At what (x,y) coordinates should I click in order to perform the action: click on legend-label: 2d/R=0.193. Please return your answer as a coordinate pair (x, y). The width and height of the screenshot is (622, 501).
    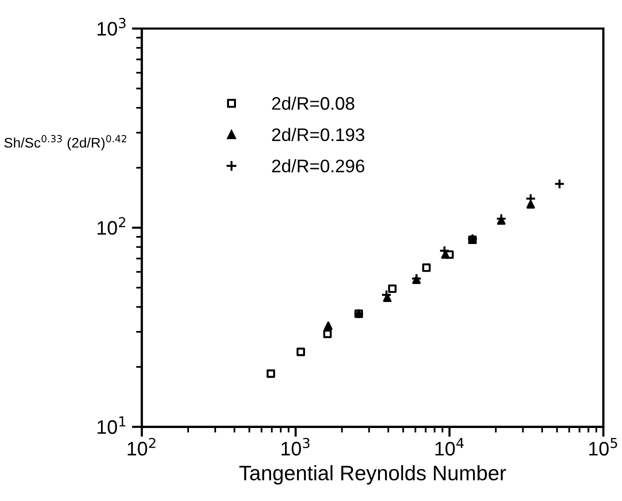
    Looking at the image, I should click on (318, 135).